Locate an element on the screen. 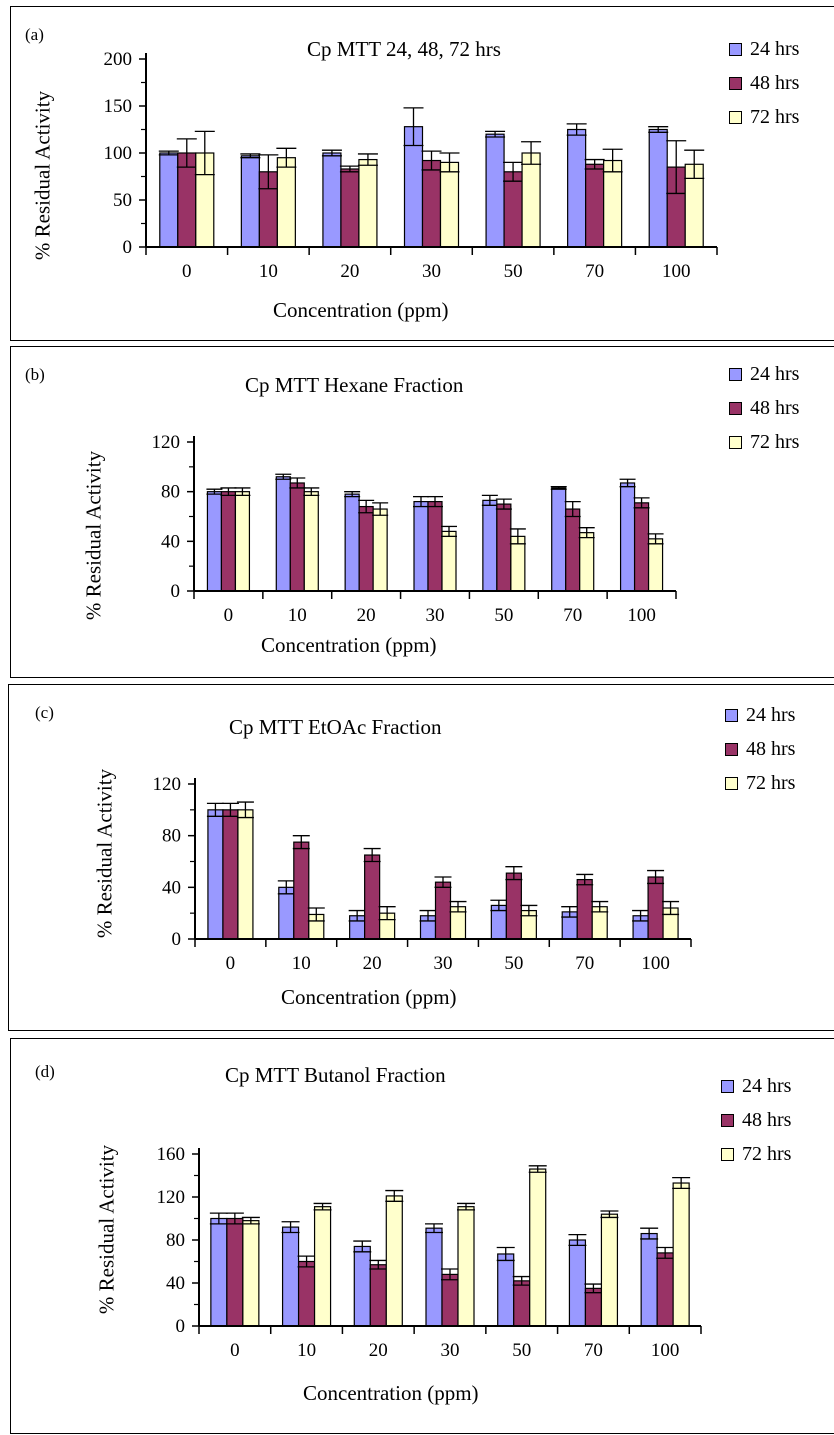  legend: 24 hrs 48 hrs 72 hrs is located at coordinates (764, 408).